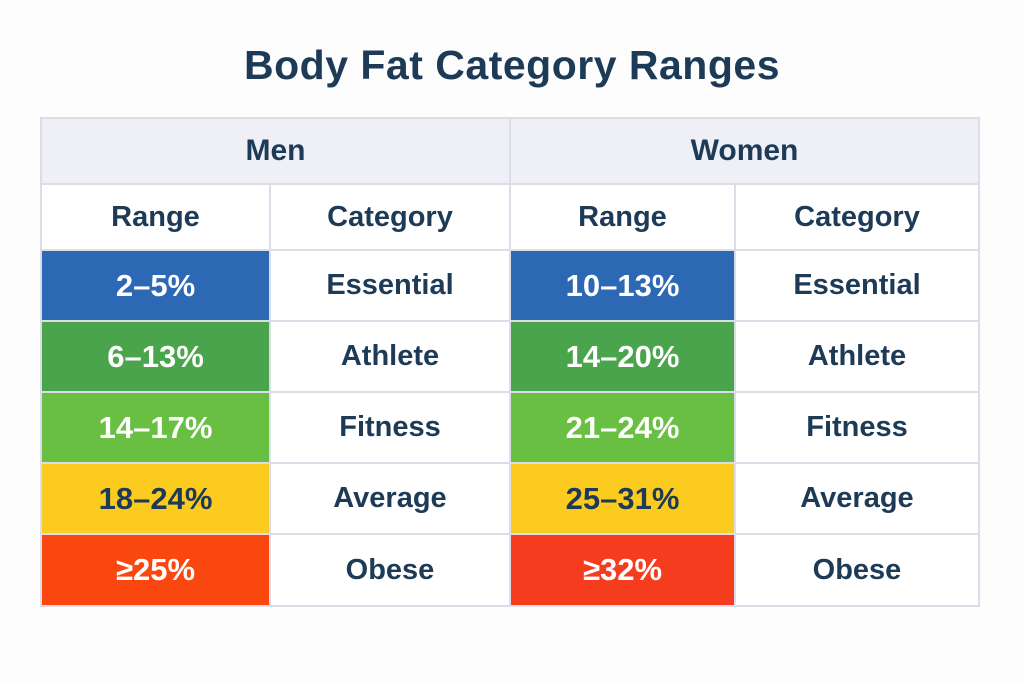  I want to click on men-category-obese: Obese, so click(390, 570).